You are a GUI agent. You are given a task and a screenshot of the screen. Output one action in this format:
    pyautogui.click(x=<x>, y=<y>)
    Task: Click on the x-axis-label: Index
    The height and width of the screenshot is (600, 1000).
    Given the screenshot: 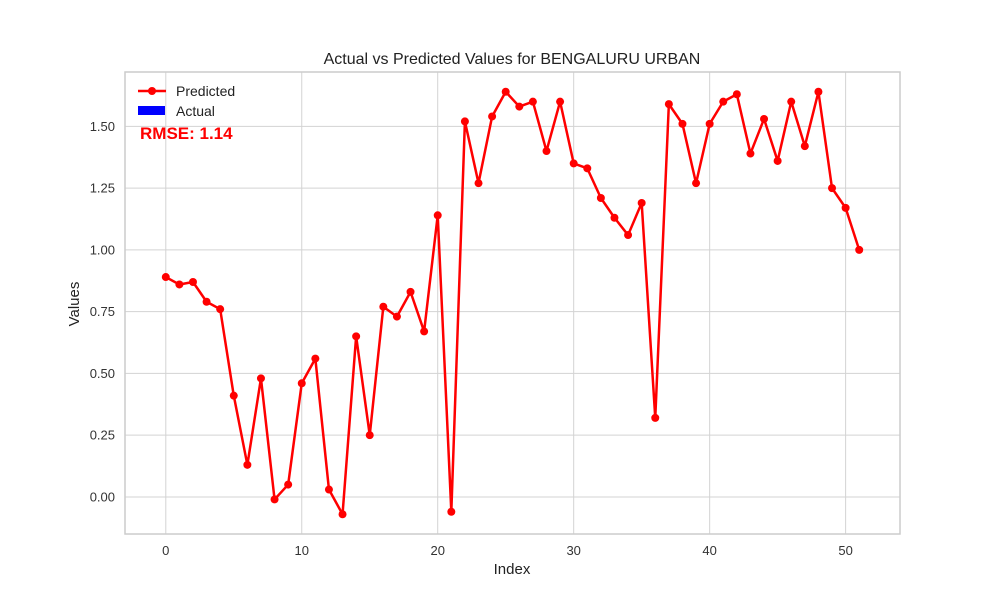 What is the action you would take?
    pyautogui.click(x=512, y=569)
    